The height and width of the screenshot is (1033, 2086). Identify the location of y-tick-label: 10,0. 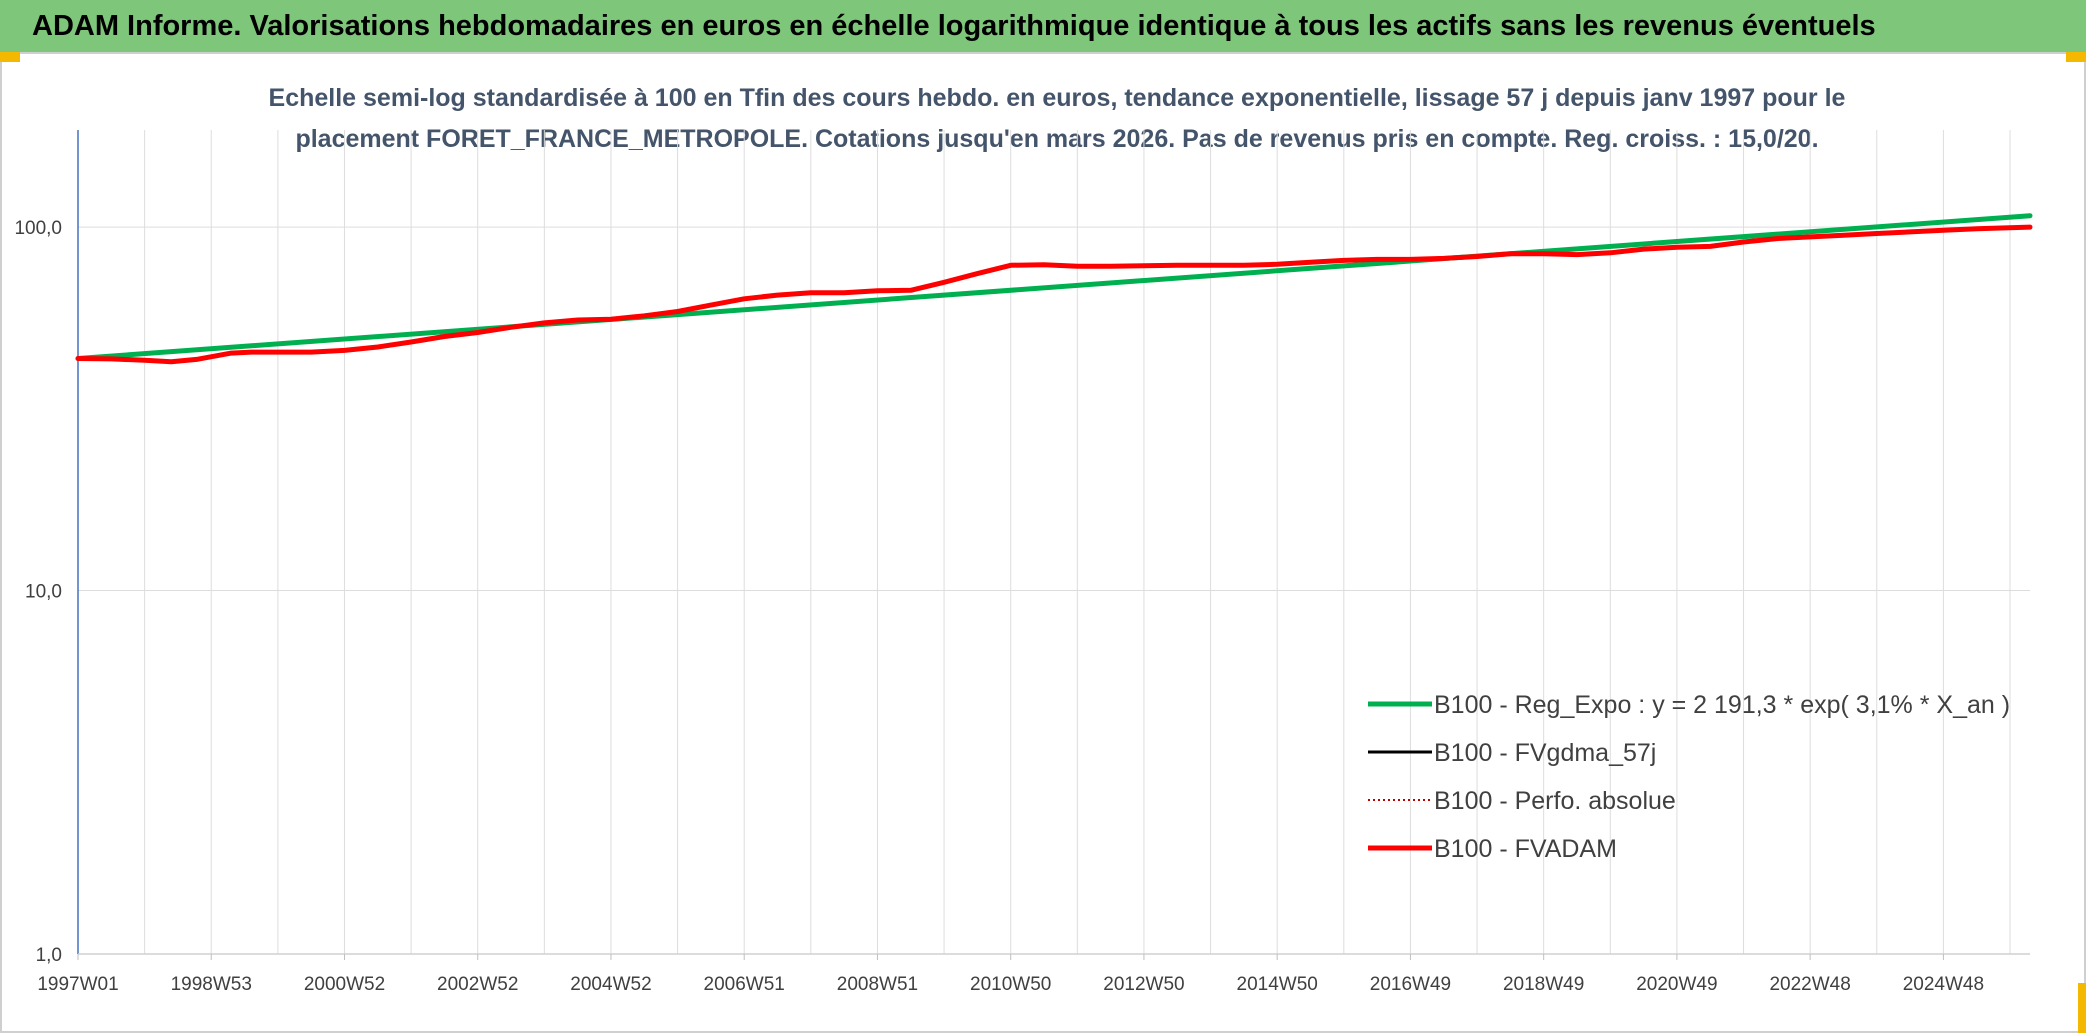
(43, 592).